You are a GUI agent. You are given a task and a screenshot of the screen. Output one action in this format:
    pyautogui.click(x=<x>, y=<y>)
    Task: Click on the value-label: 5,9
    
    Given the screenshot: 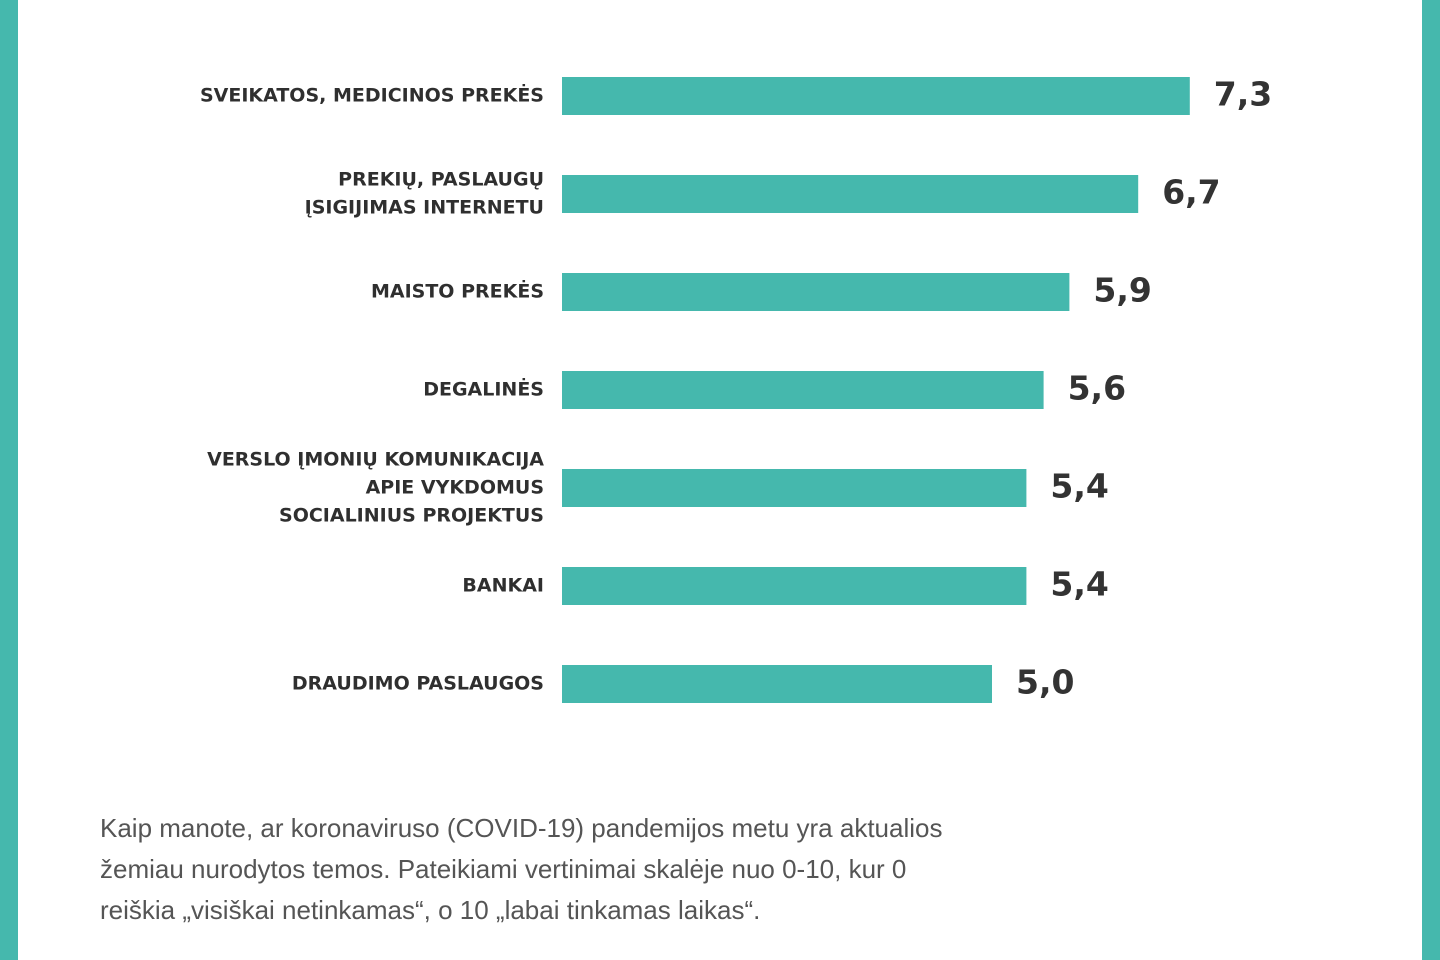 What is the action you would take?
    pyautogui.click(x=1122, y=290)
    